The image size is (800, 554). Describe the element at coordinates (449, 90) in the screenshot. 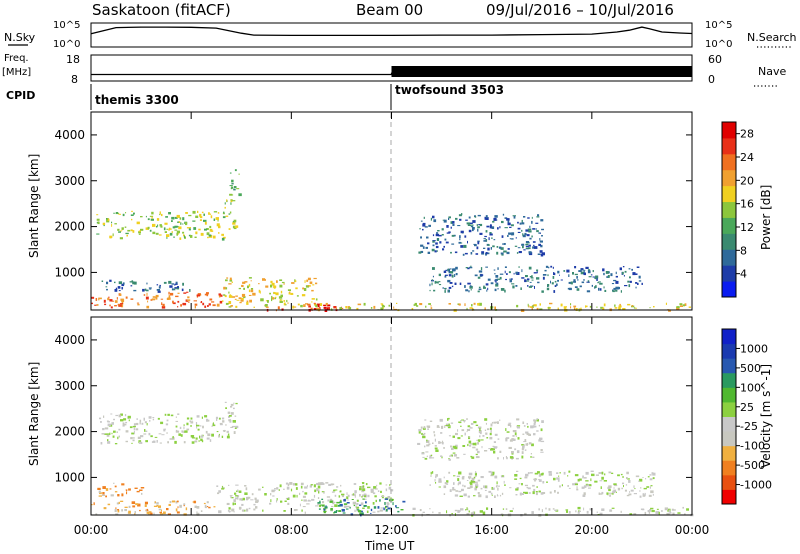

I see `cpid-mode-2: twofsound 3503` at that location.